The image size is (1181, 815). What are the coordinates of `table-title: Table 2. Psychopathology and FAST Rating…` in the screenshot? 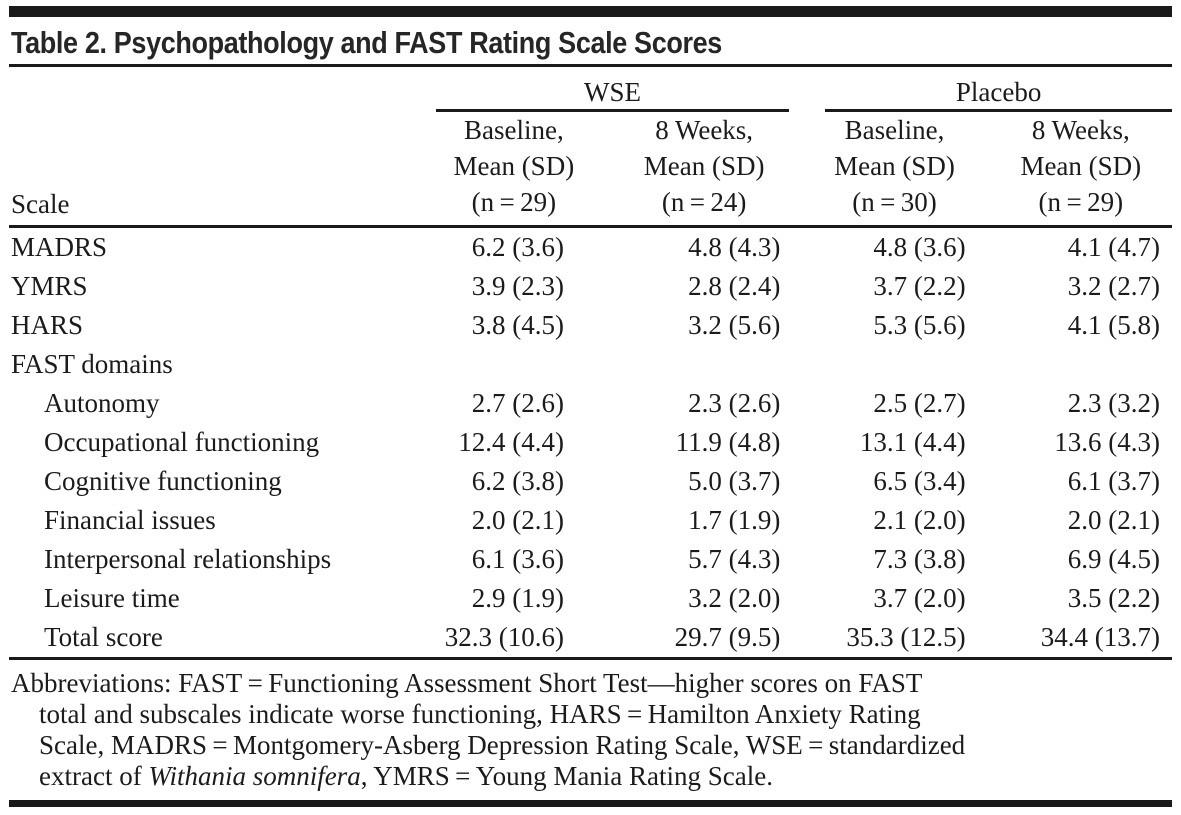 It's located at (366, 42).